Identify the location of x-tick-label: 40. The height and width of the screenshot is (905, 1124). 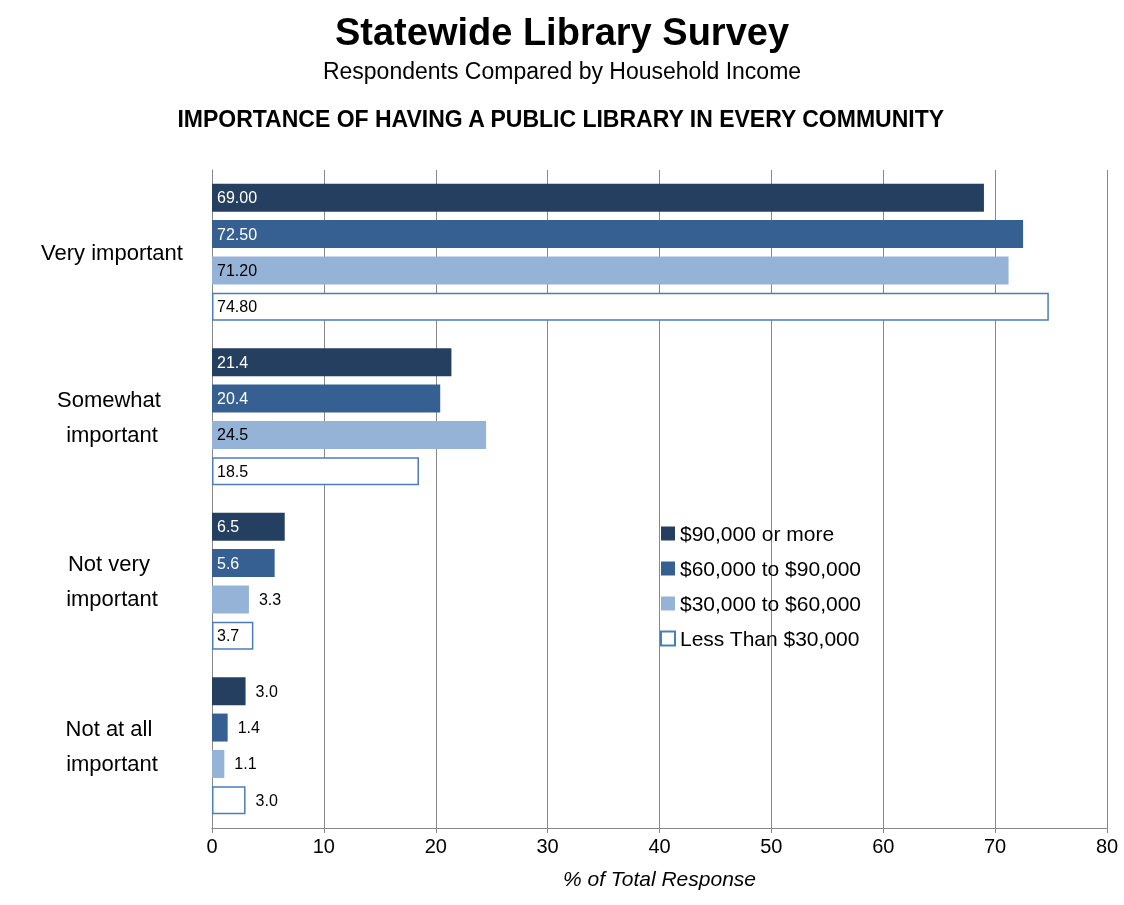
(659, 846).